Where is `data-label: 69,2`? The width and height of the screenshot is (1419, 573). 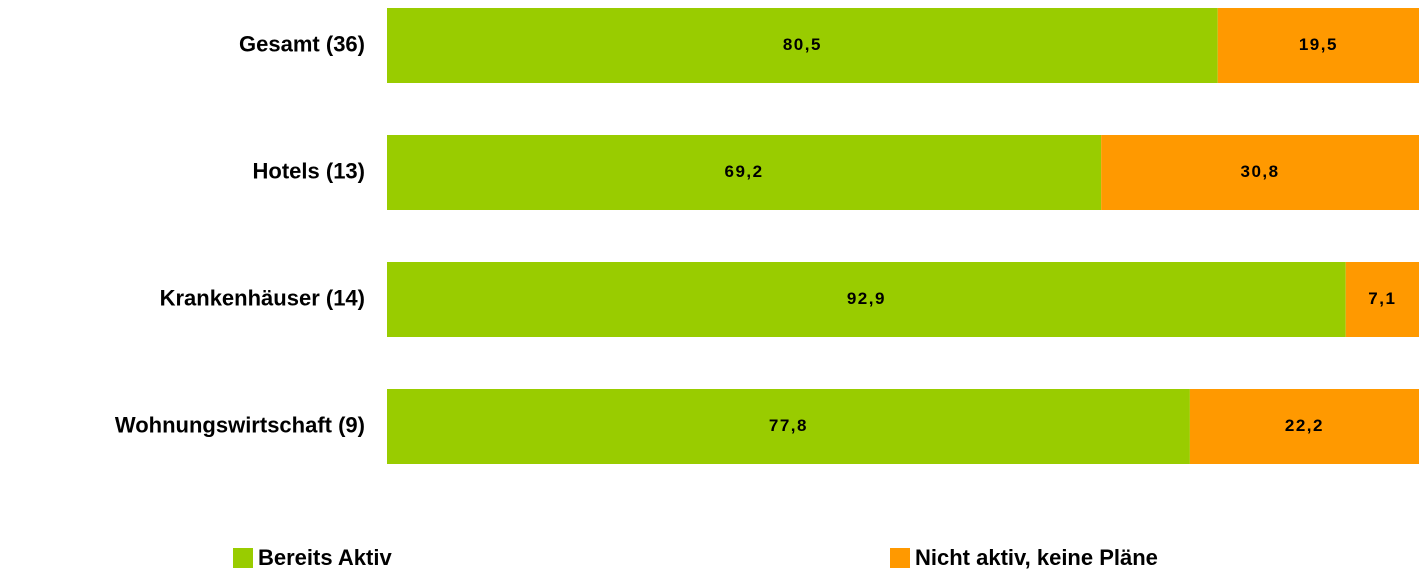
data-label: 69,2 is located at coordinates (744, 171).